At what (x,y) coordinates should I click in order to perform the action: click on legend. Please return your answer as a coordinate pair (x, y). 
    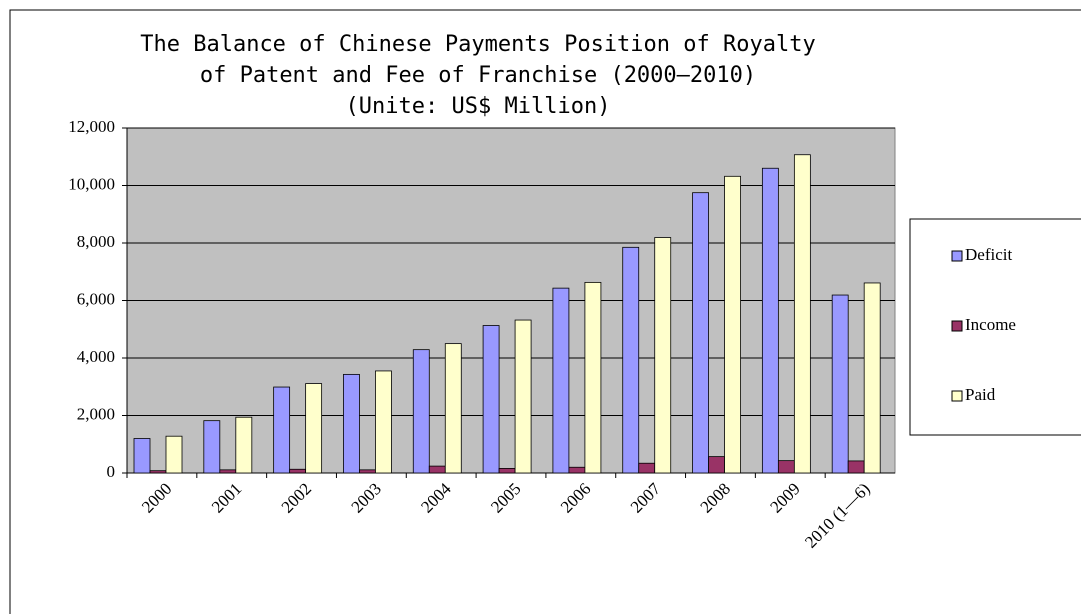
    Looking at the image, I should click on (995, 327).